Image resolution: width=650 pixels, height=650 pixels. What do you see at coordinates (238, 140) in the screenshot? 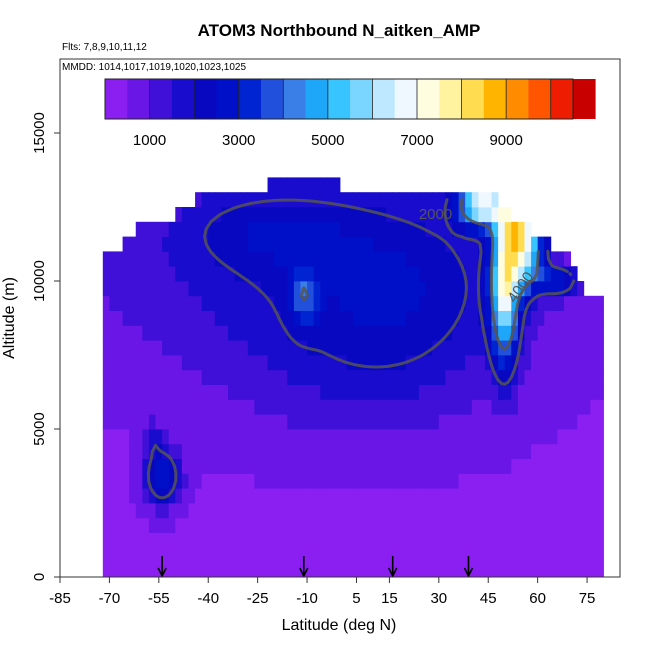
I see `colorbar-tick-label: 3000` at bounding box center [238, 140].